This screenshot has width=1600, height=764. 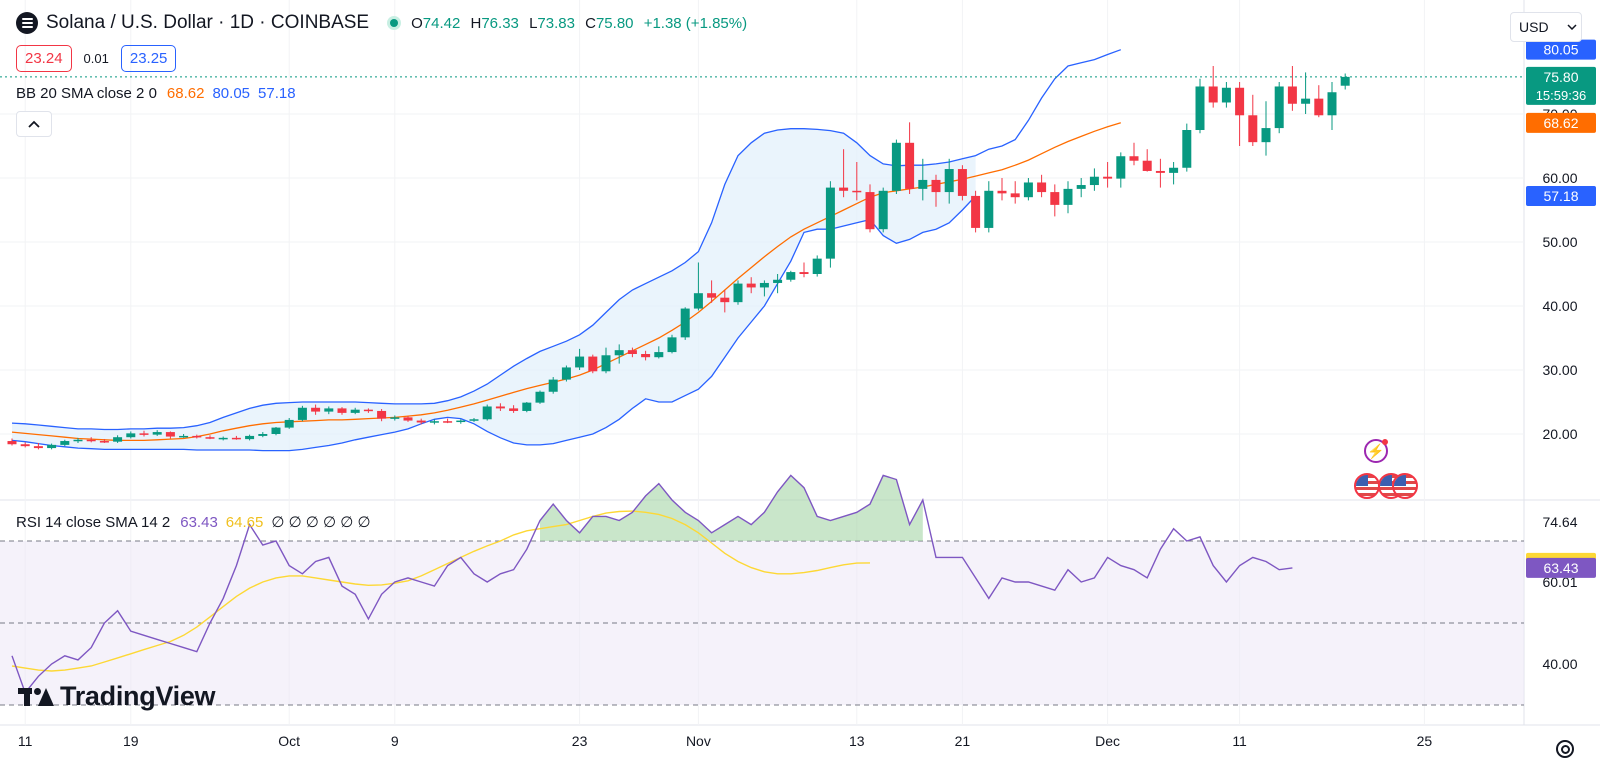 What do you see at coordinates (1565, 749) in the screenshot?
I see `settings-gear-icon` at bounding box center [1565, 749].